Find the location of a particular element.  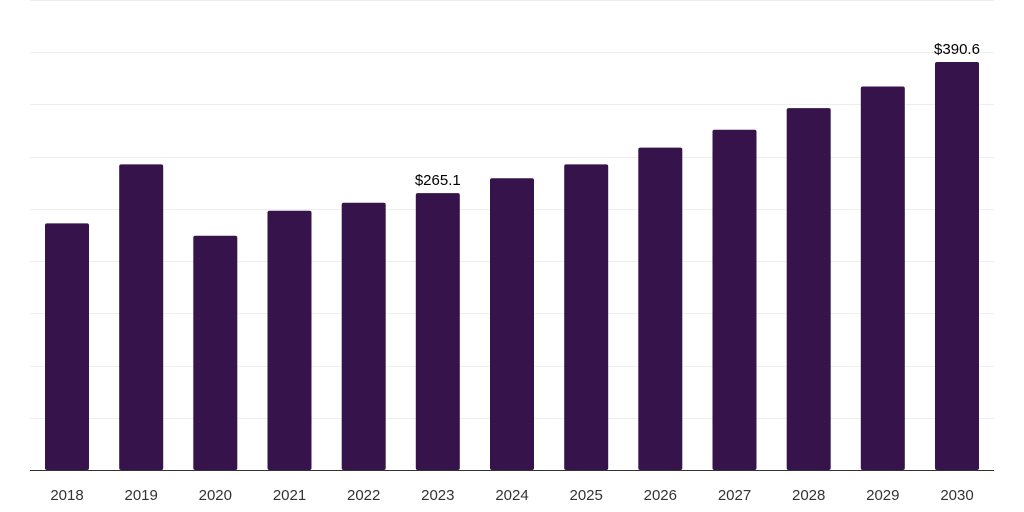

bar-2029 is located at coordinates (882, 278).